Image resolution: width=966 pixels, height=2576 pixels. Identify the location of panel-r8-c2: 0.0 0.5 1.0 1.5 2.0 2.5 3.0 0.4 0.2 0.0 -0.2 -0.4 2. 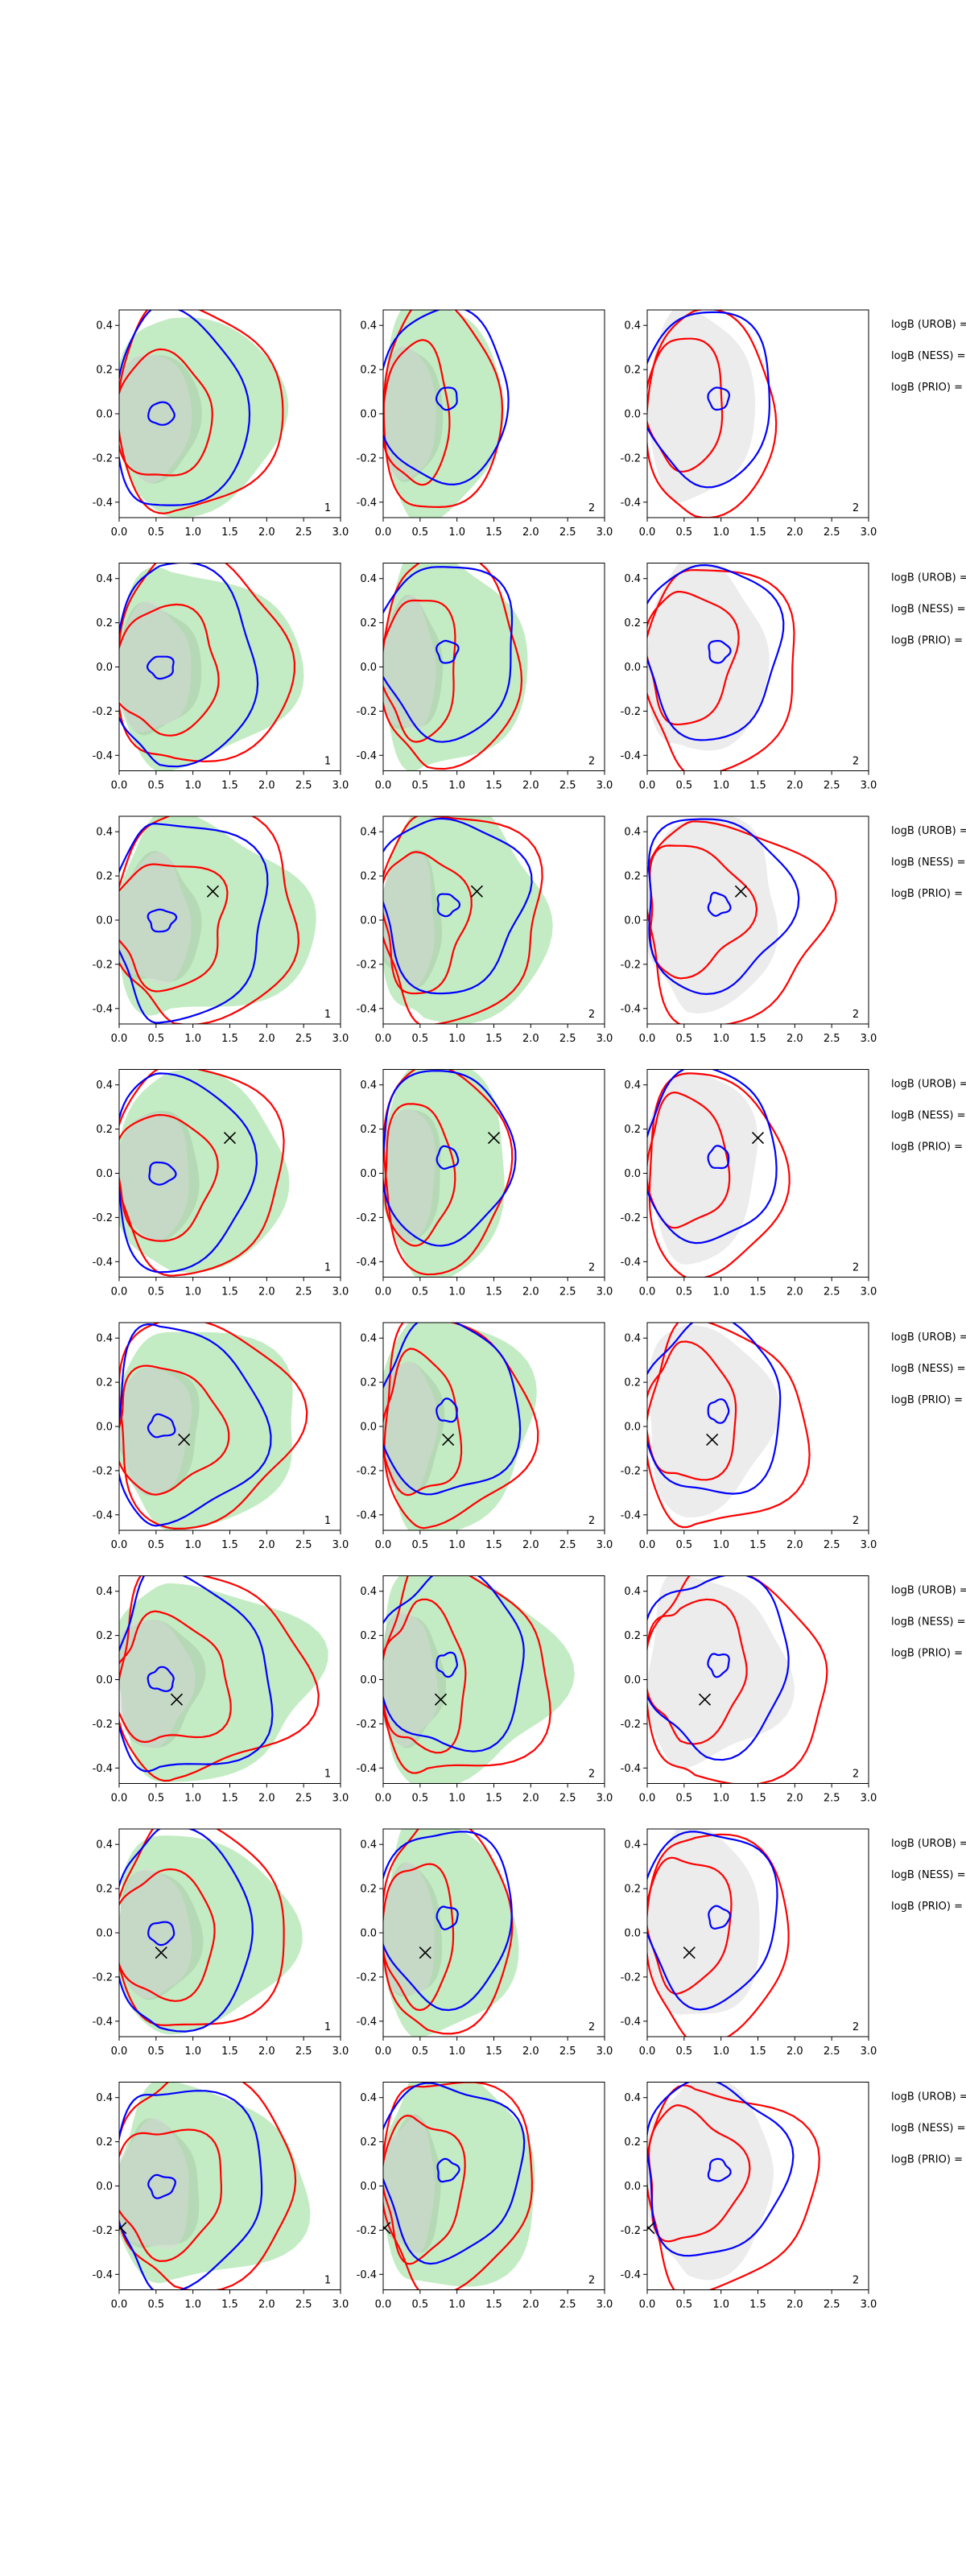
(485, 2196).